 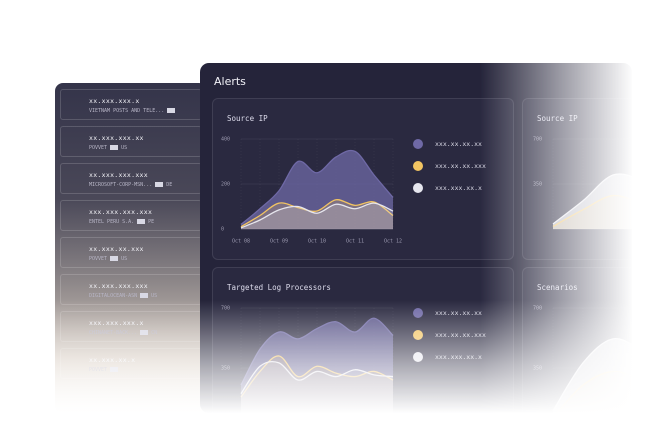 I want to click on ip-org-row: DIGITALOCEAN-ASN US, so click(x=123, y=296).